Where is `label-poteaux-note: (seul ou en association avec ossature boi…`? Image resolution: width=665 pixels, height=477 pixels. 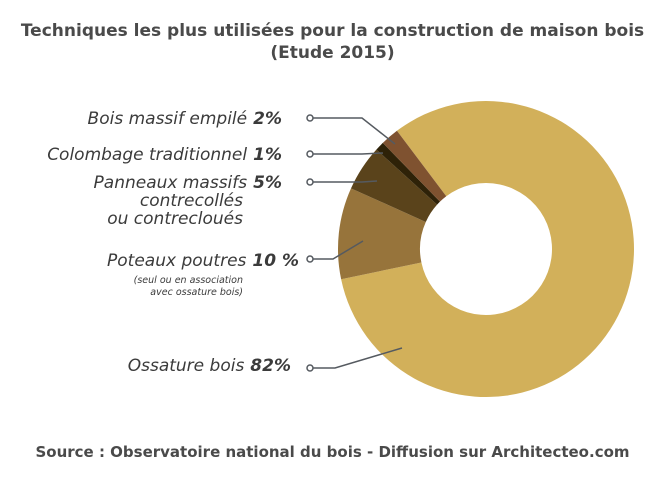
label-poteaux-note: (seul ou en association avec ossature boi… is located at coordinates (188, 286).